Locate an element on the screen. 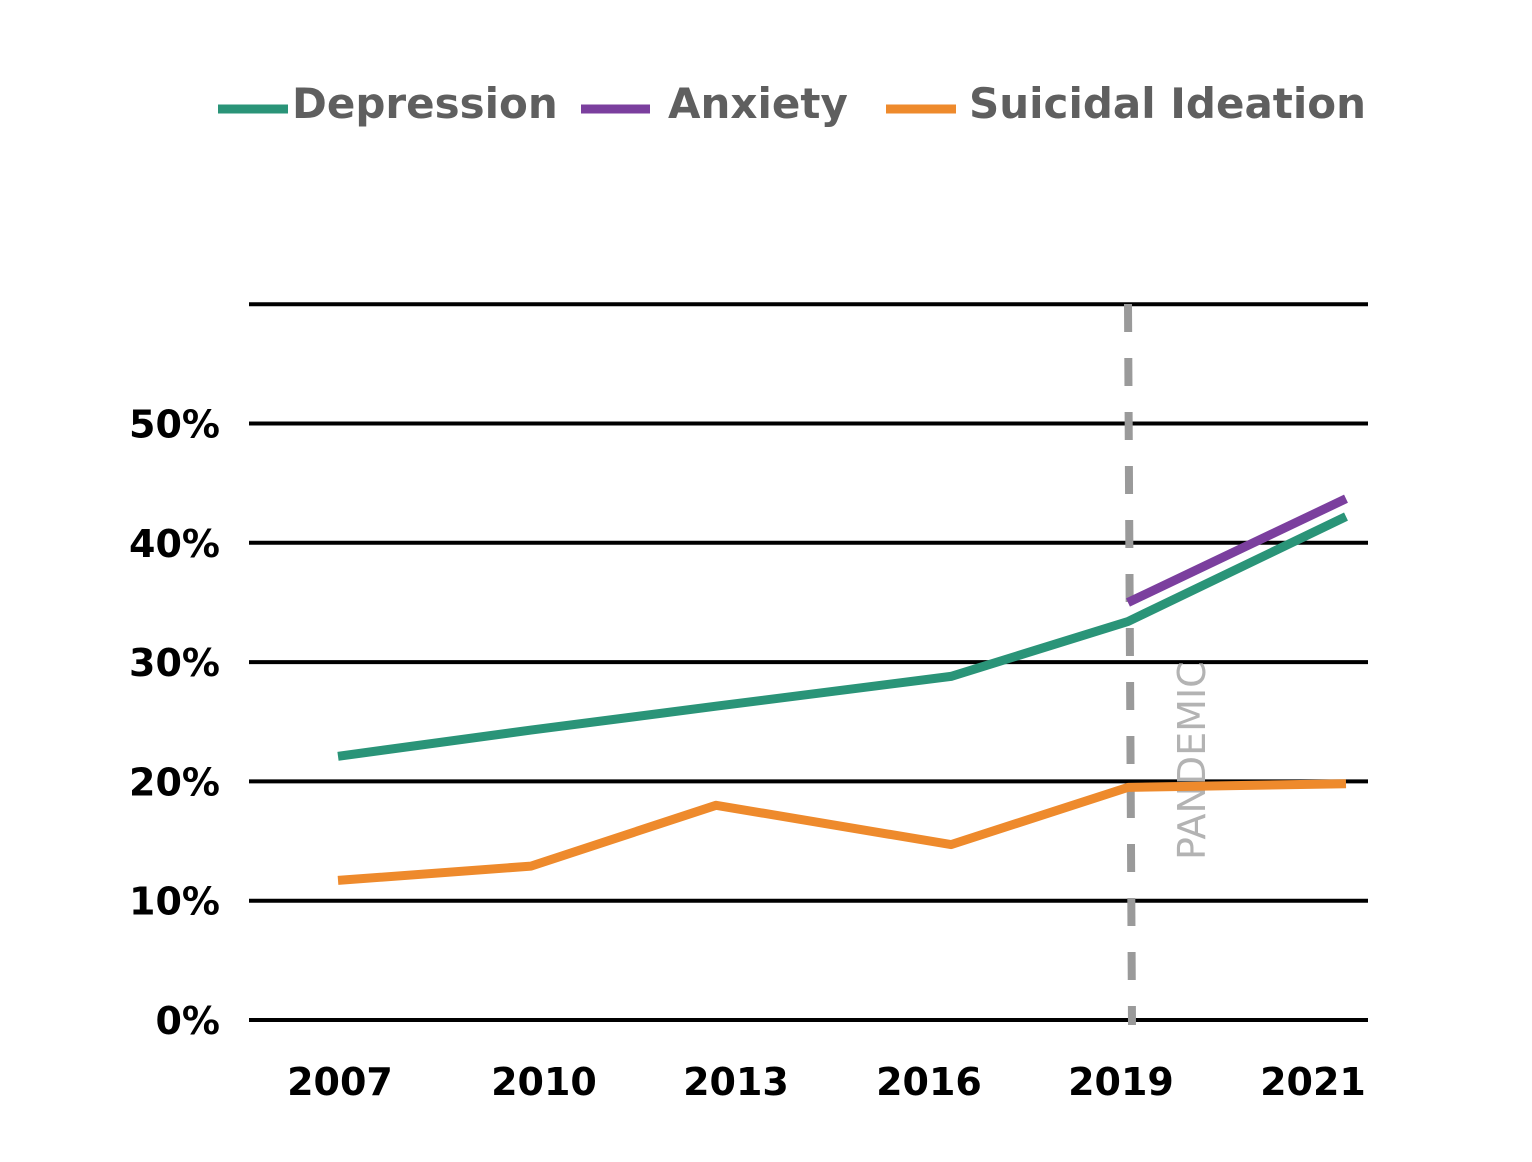  series-line-depression is located at coordinates (842, 636).